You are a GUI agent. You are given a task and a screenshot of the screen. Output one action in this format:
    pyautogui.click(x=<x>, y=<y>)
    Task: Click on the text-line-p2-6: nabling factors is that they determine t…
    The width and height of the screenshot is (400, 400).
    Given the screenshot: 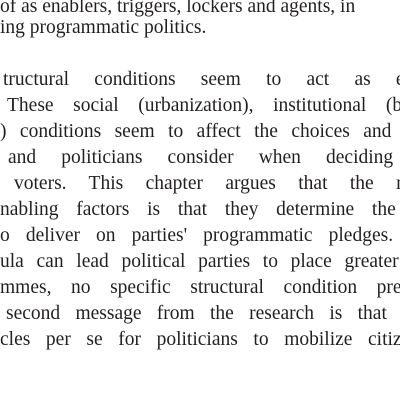 What is the action you would take?
    pyautogui.click(x=200, y=209)
    